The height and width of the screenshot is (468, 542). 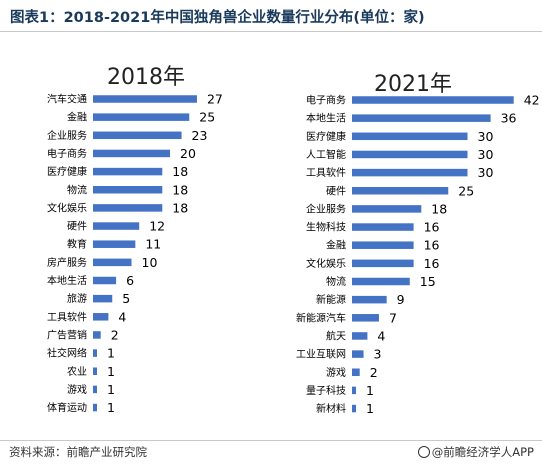 I want to click on value-label-2018-10: 6, so click(x=130, y=280).